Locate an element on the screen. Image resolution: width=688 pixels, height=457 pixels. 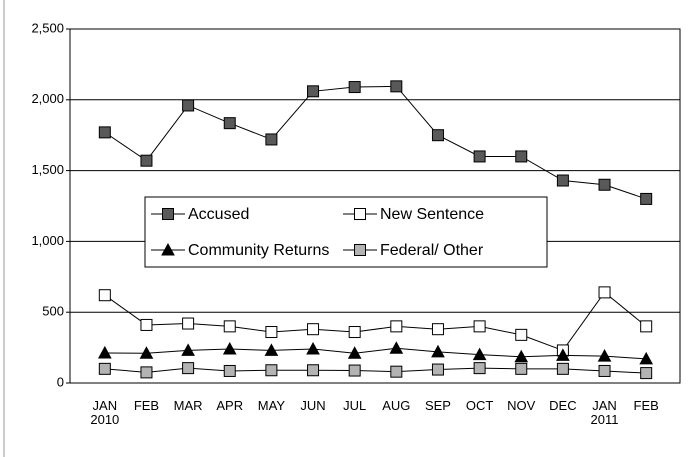
x-tick-label: JAN 2010 is located at coordinates (104, 412).